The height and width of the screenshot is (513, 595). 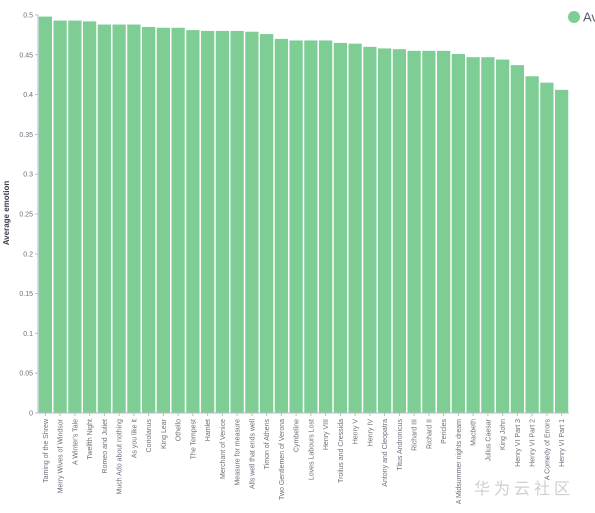 What do you see at coordinates (459, 461) in the screenshot?
I see `x-tick-label: A Midsummer nights dream` at bounding box center [459, 461].